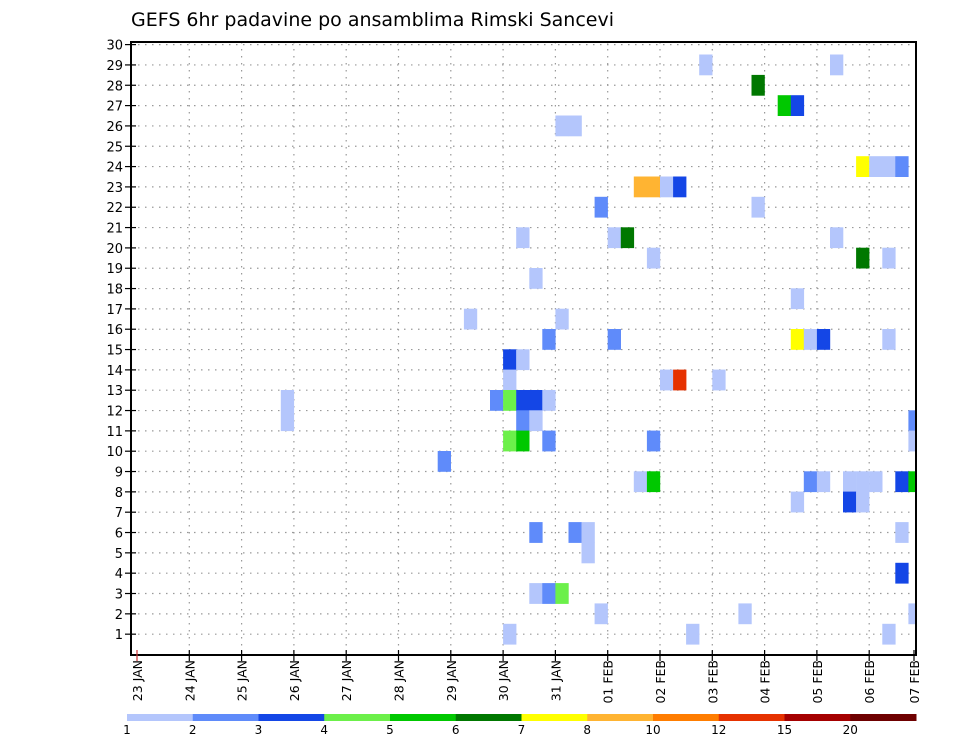 This screenshot has height=742, width=960. I want to click on x-tick-label: 28 JAN, so click(399, 680).